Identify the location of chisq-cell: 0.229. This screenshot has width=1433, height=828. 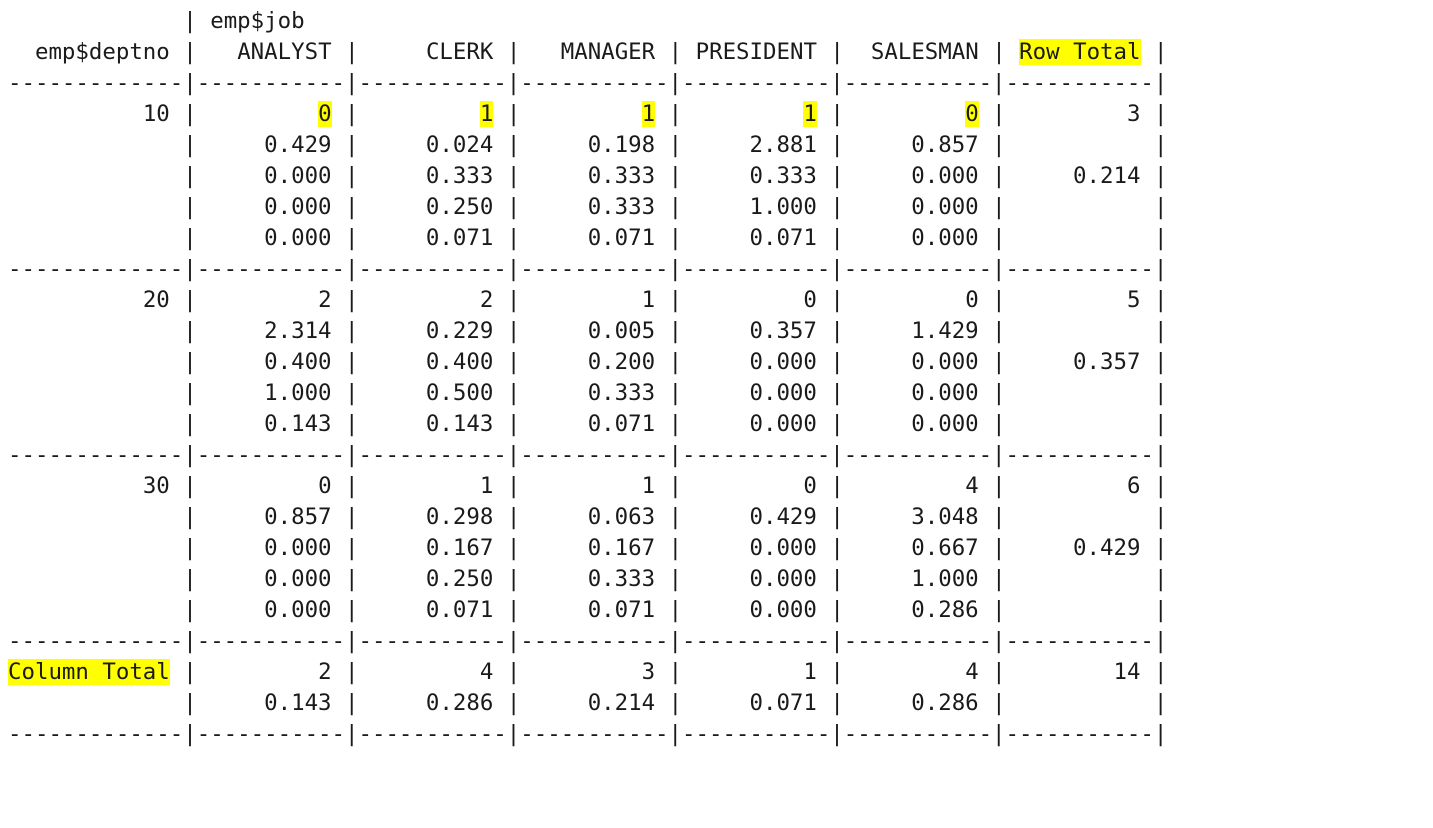
(459, 331).